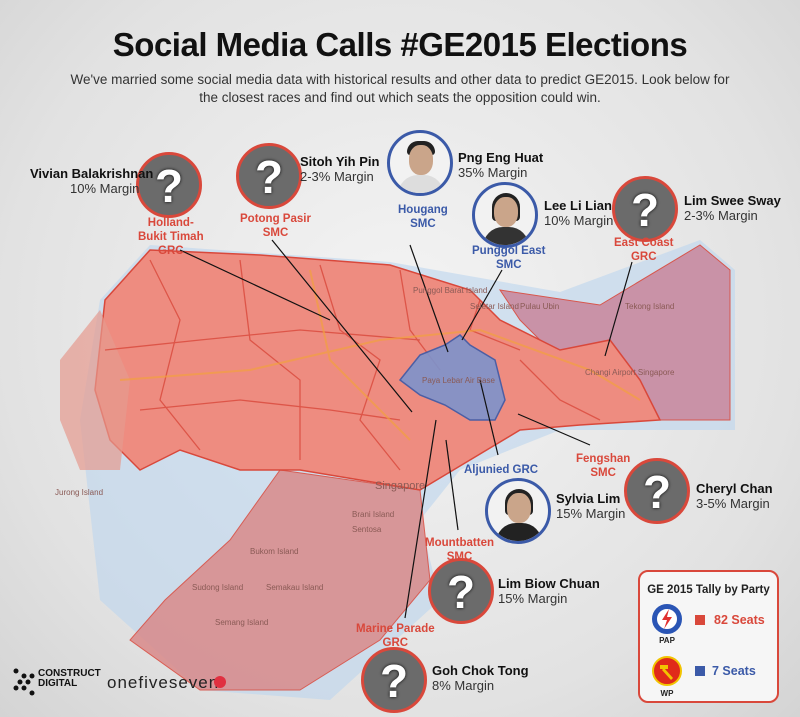  What do you see at coordinates (295, 587) in the screenshot?
I see `map-label: Semakau Island` at bounding box center [295, 587].